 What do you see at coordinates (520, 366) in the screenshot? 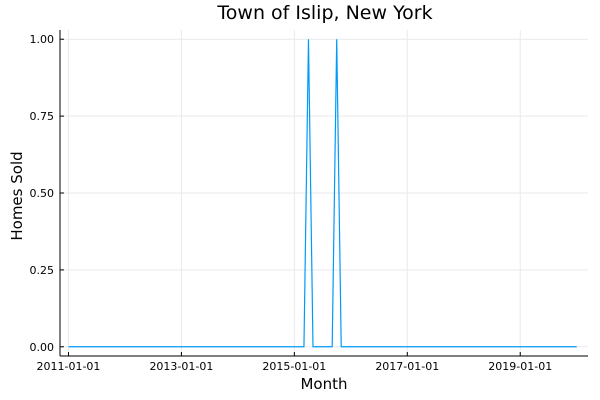
I see `x-tick-label: 2019-01-01` at bounding box center [520, 366].